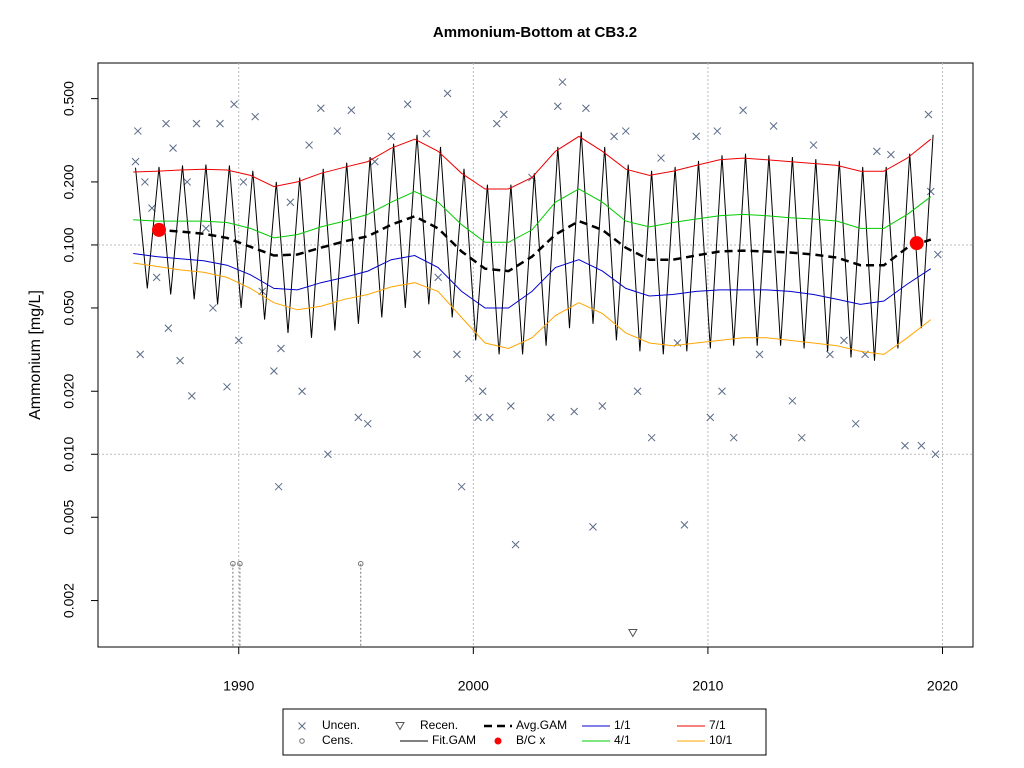 This screenshot has width=1024, height=768. Describe the element at coordinates (942, 686) in the screenshot. I see `x-tick-label: 2020` at that location.